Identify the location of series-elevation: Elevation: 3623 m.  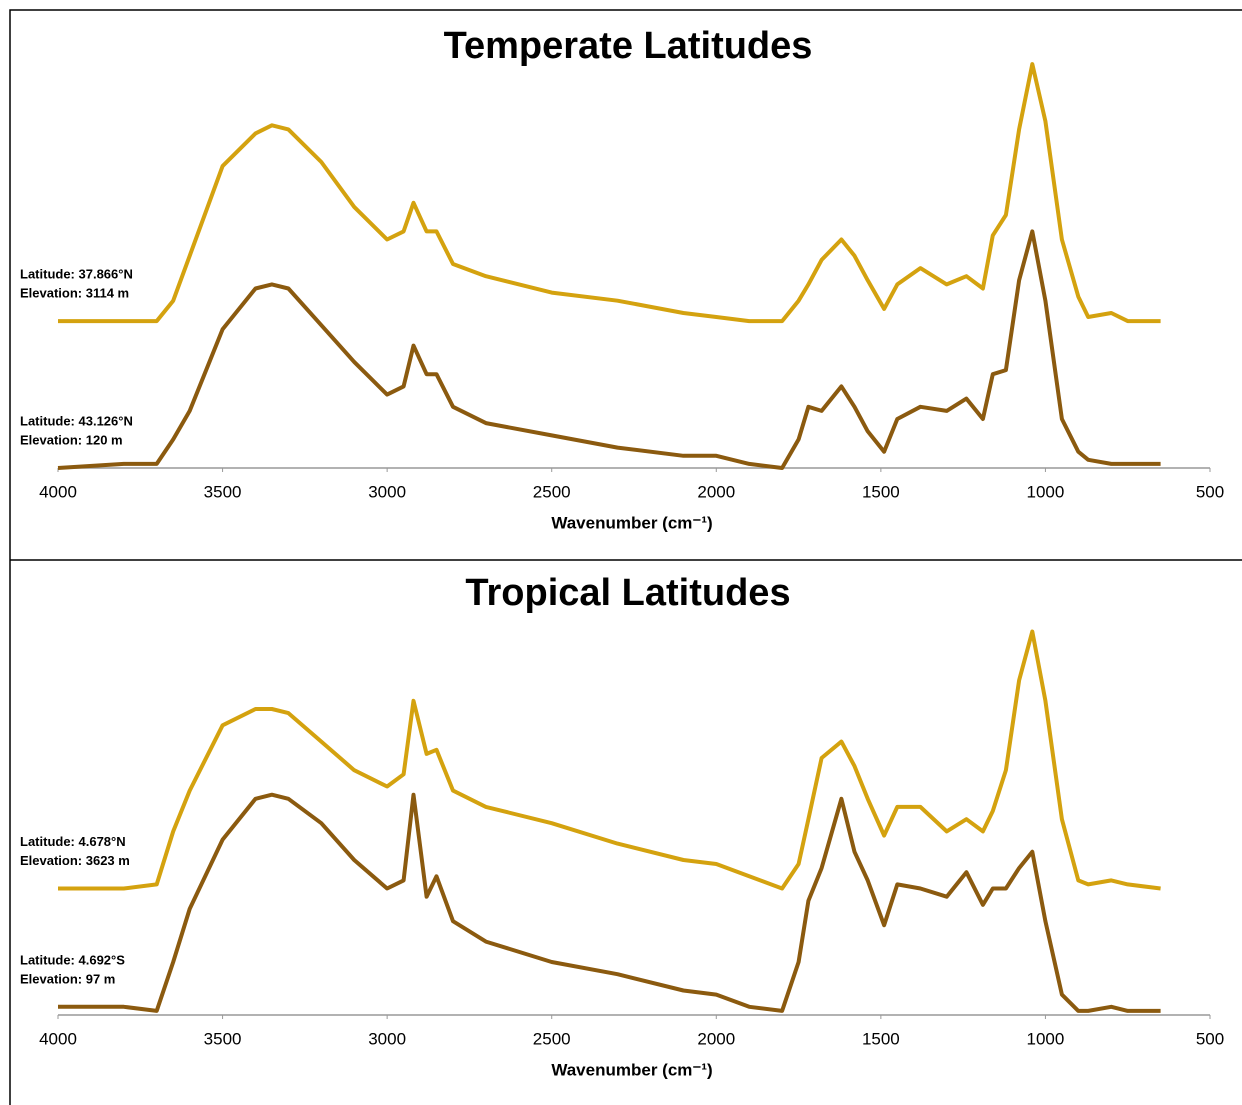
(75, 860).